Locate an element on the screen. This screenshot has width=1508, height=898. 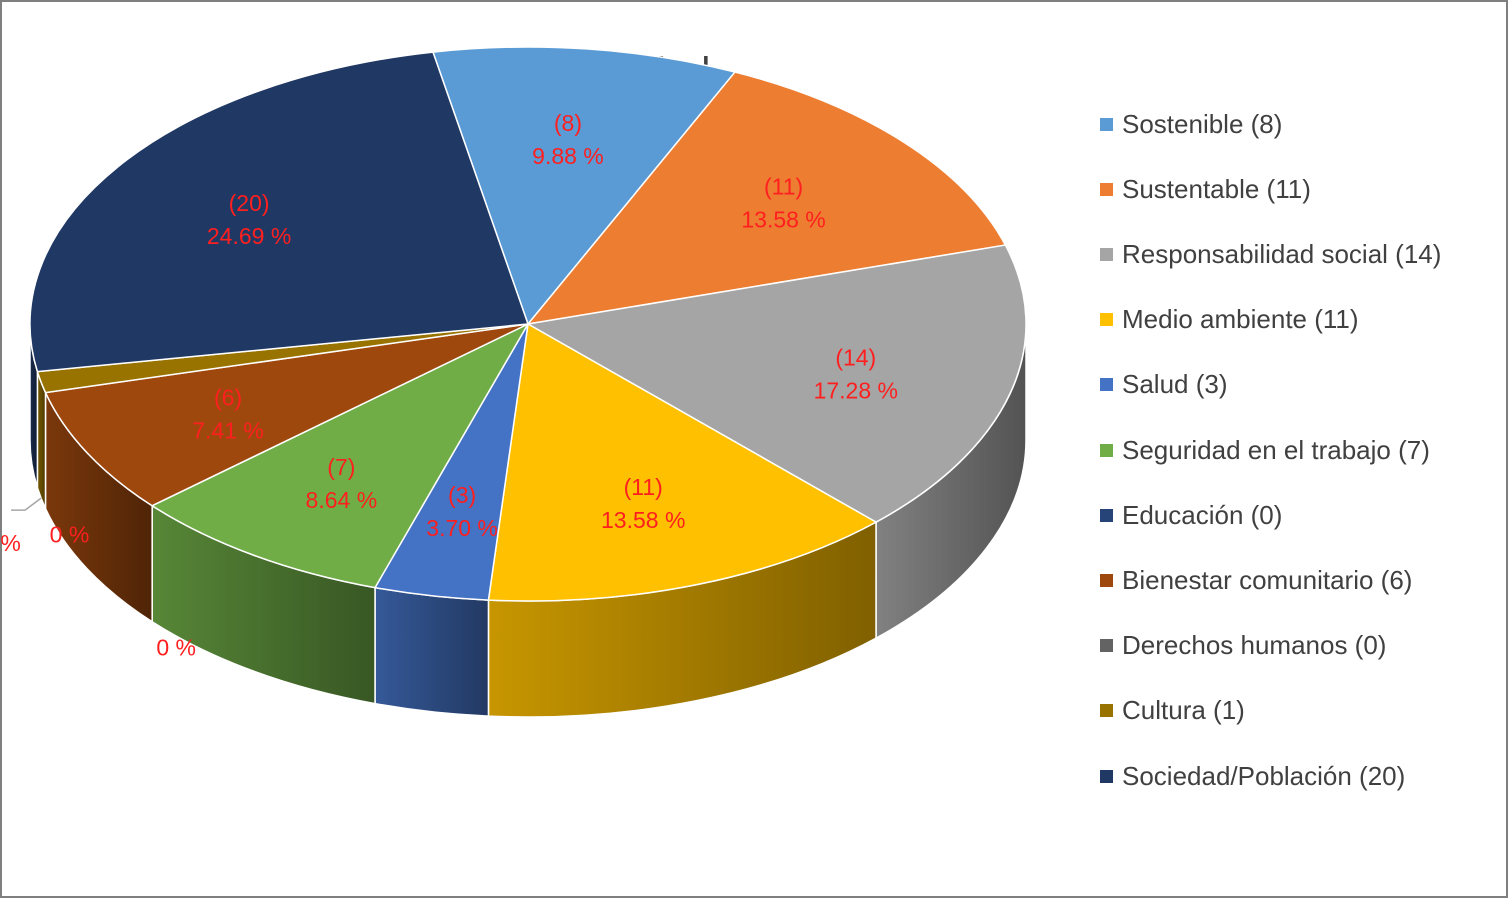
legend-item-responsabilidad-social: Responsabilidad social (14) is located at coordinates (1270, 254).